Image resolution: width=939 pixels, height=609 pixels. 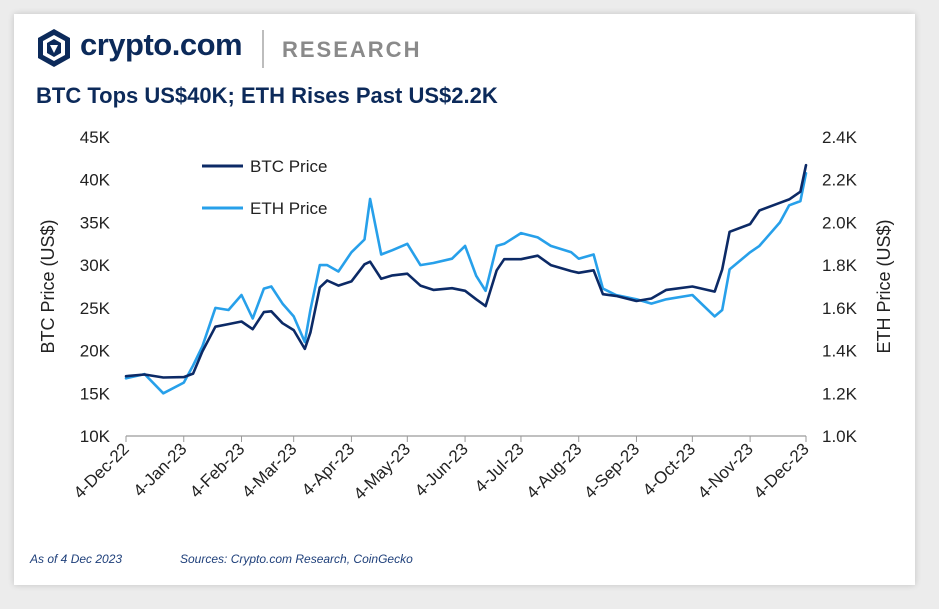 I want to click on sources-note: Sources: Crypto.com Research, CoinGecko, so click(x=296, y=559).